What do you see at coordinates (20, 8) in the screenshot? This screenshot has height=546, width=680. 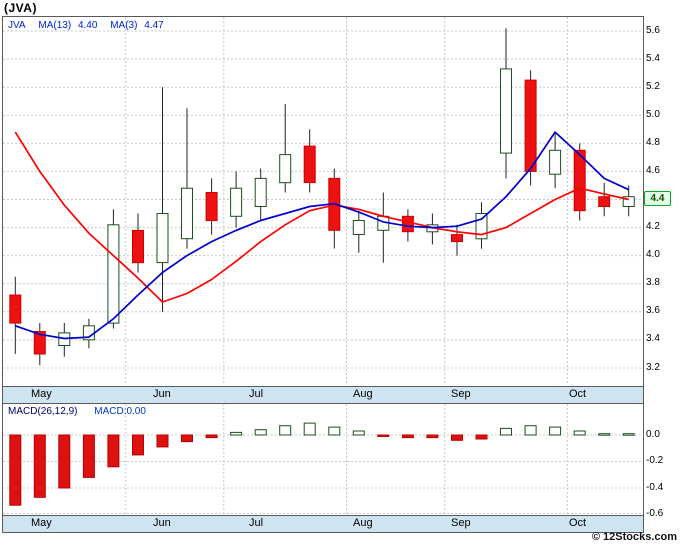 I see `symbol-title: (JVA)` at bounding box center [20, 8].